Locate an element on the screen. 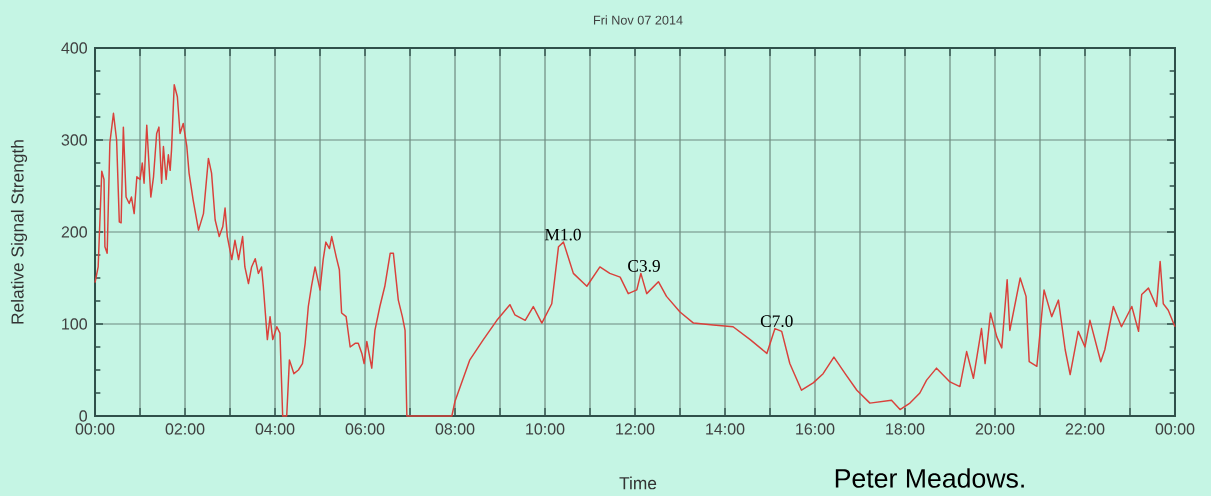  x-tick-label: 20:00 is located at coordinates (995, 429).